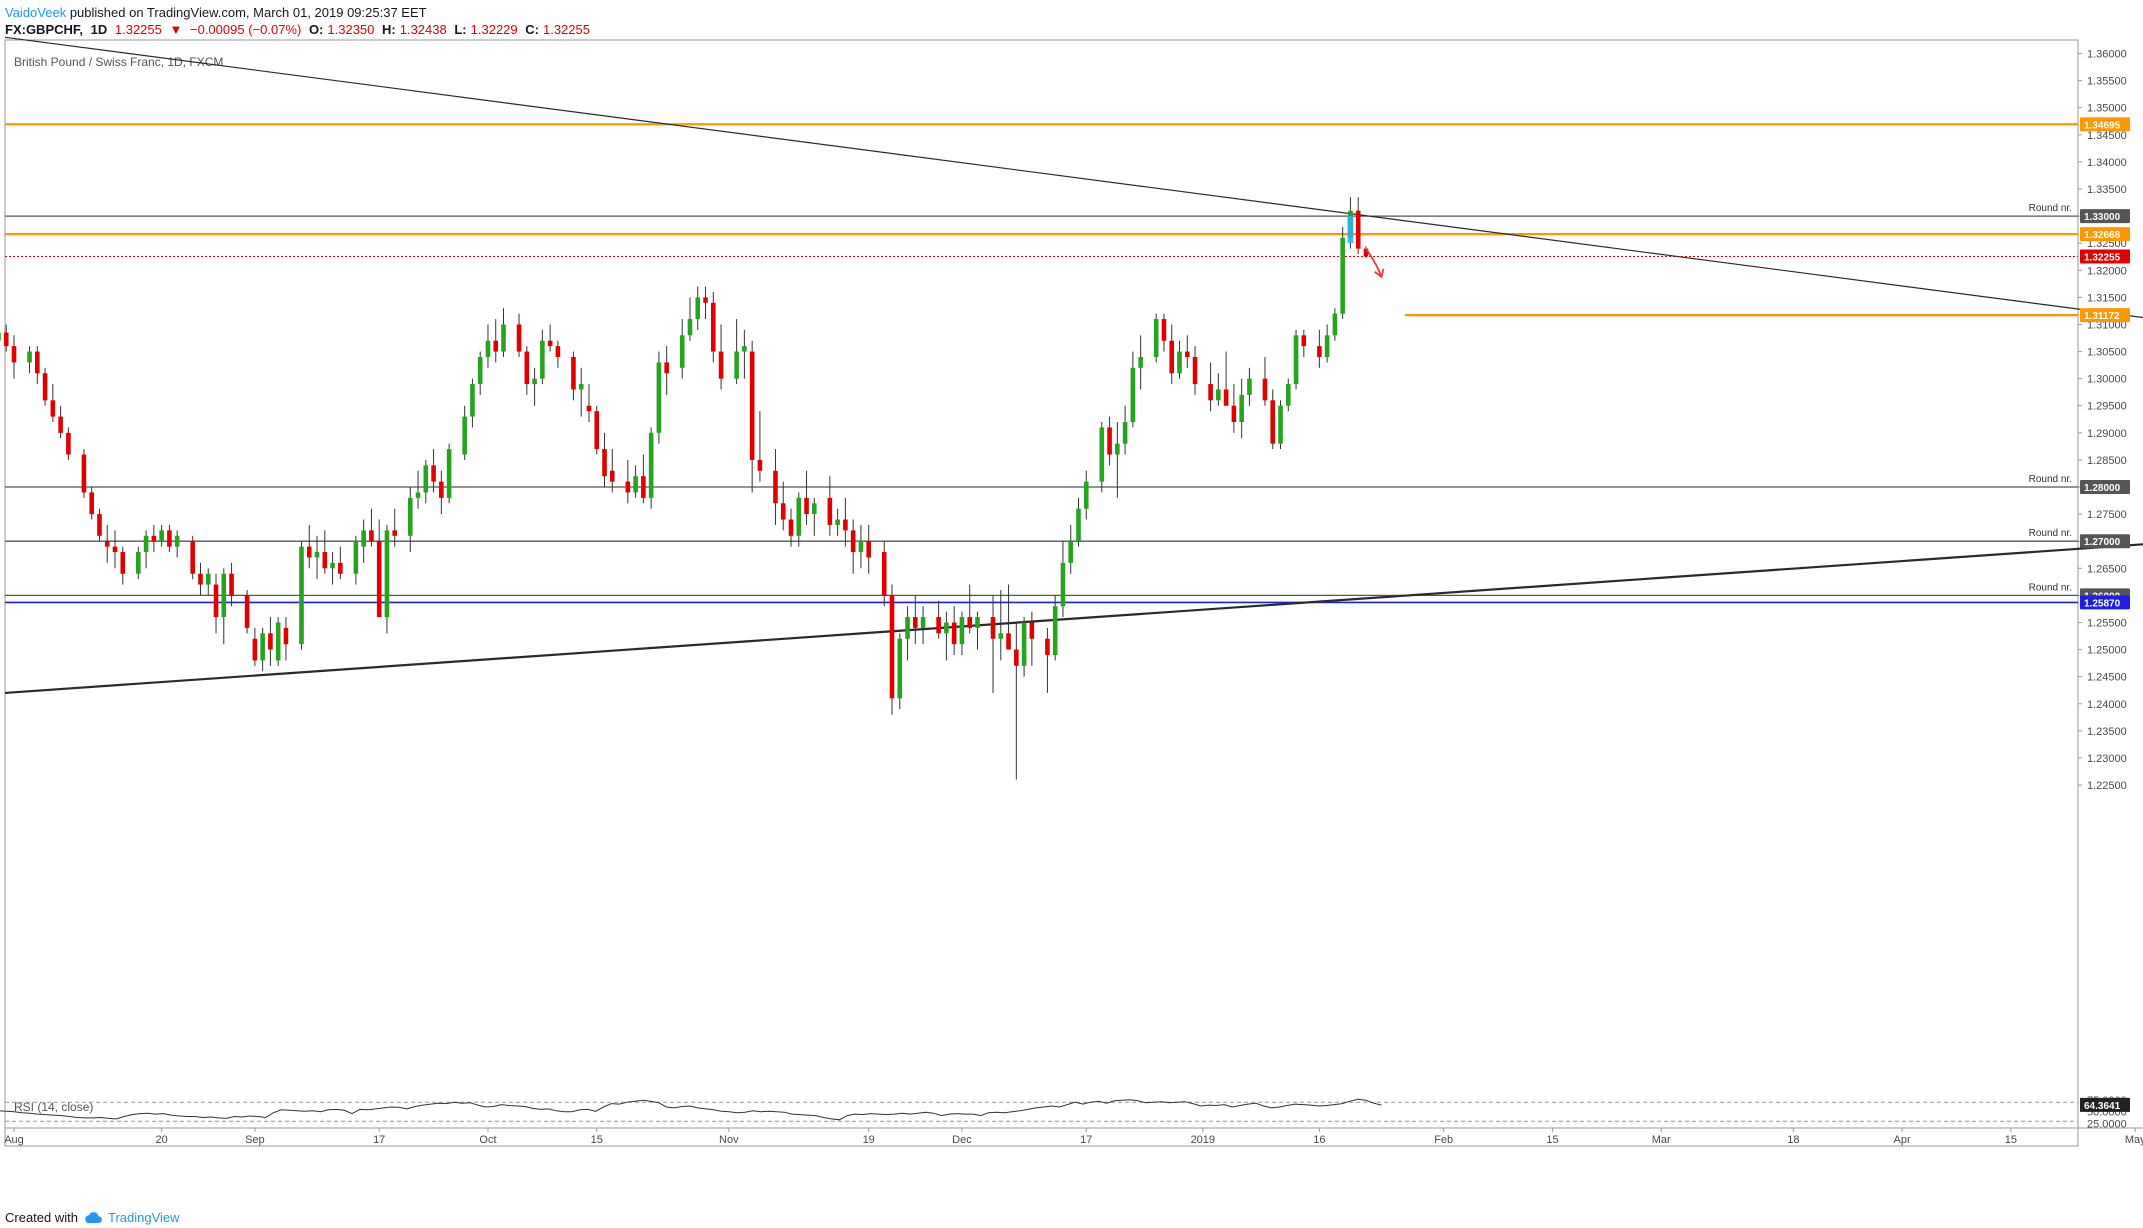 The width and height of the screenshot is (2143, 1228). Describe the element at coordinates (2102, 257) in the screenshot. I see `level-price-tag-text: 1.32255` at that location.